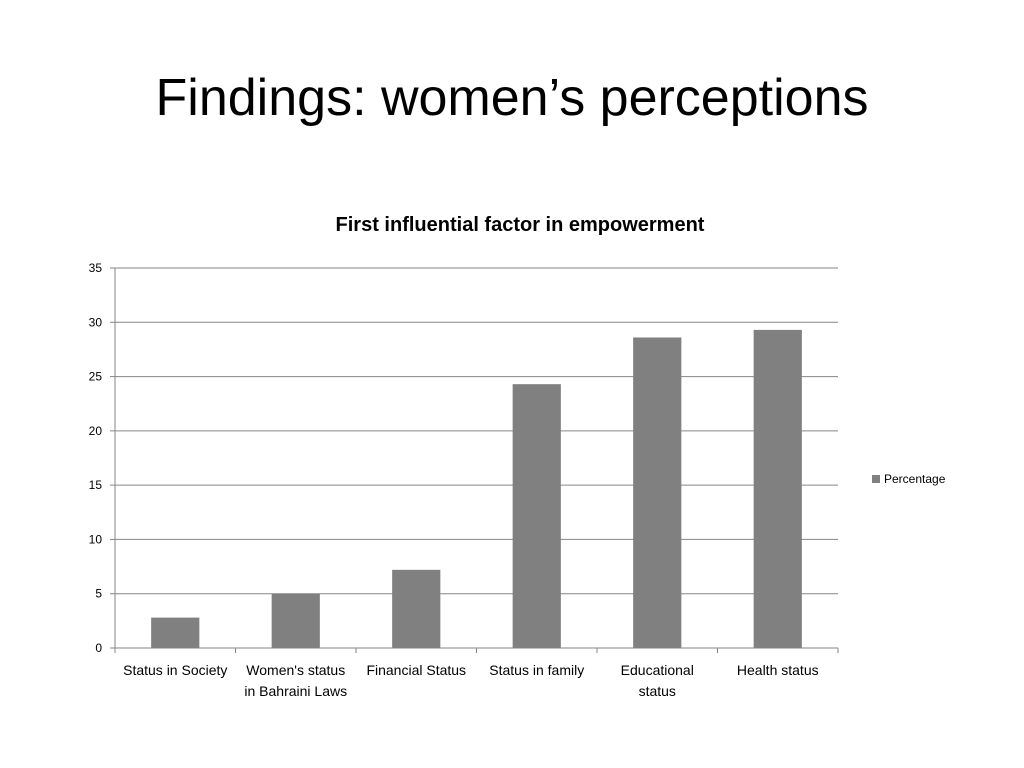 The width and height of the screenshot is (1024, 768). I want to click on x-tick-label: Women's status in Bahraini Laws, so click(295, 680).